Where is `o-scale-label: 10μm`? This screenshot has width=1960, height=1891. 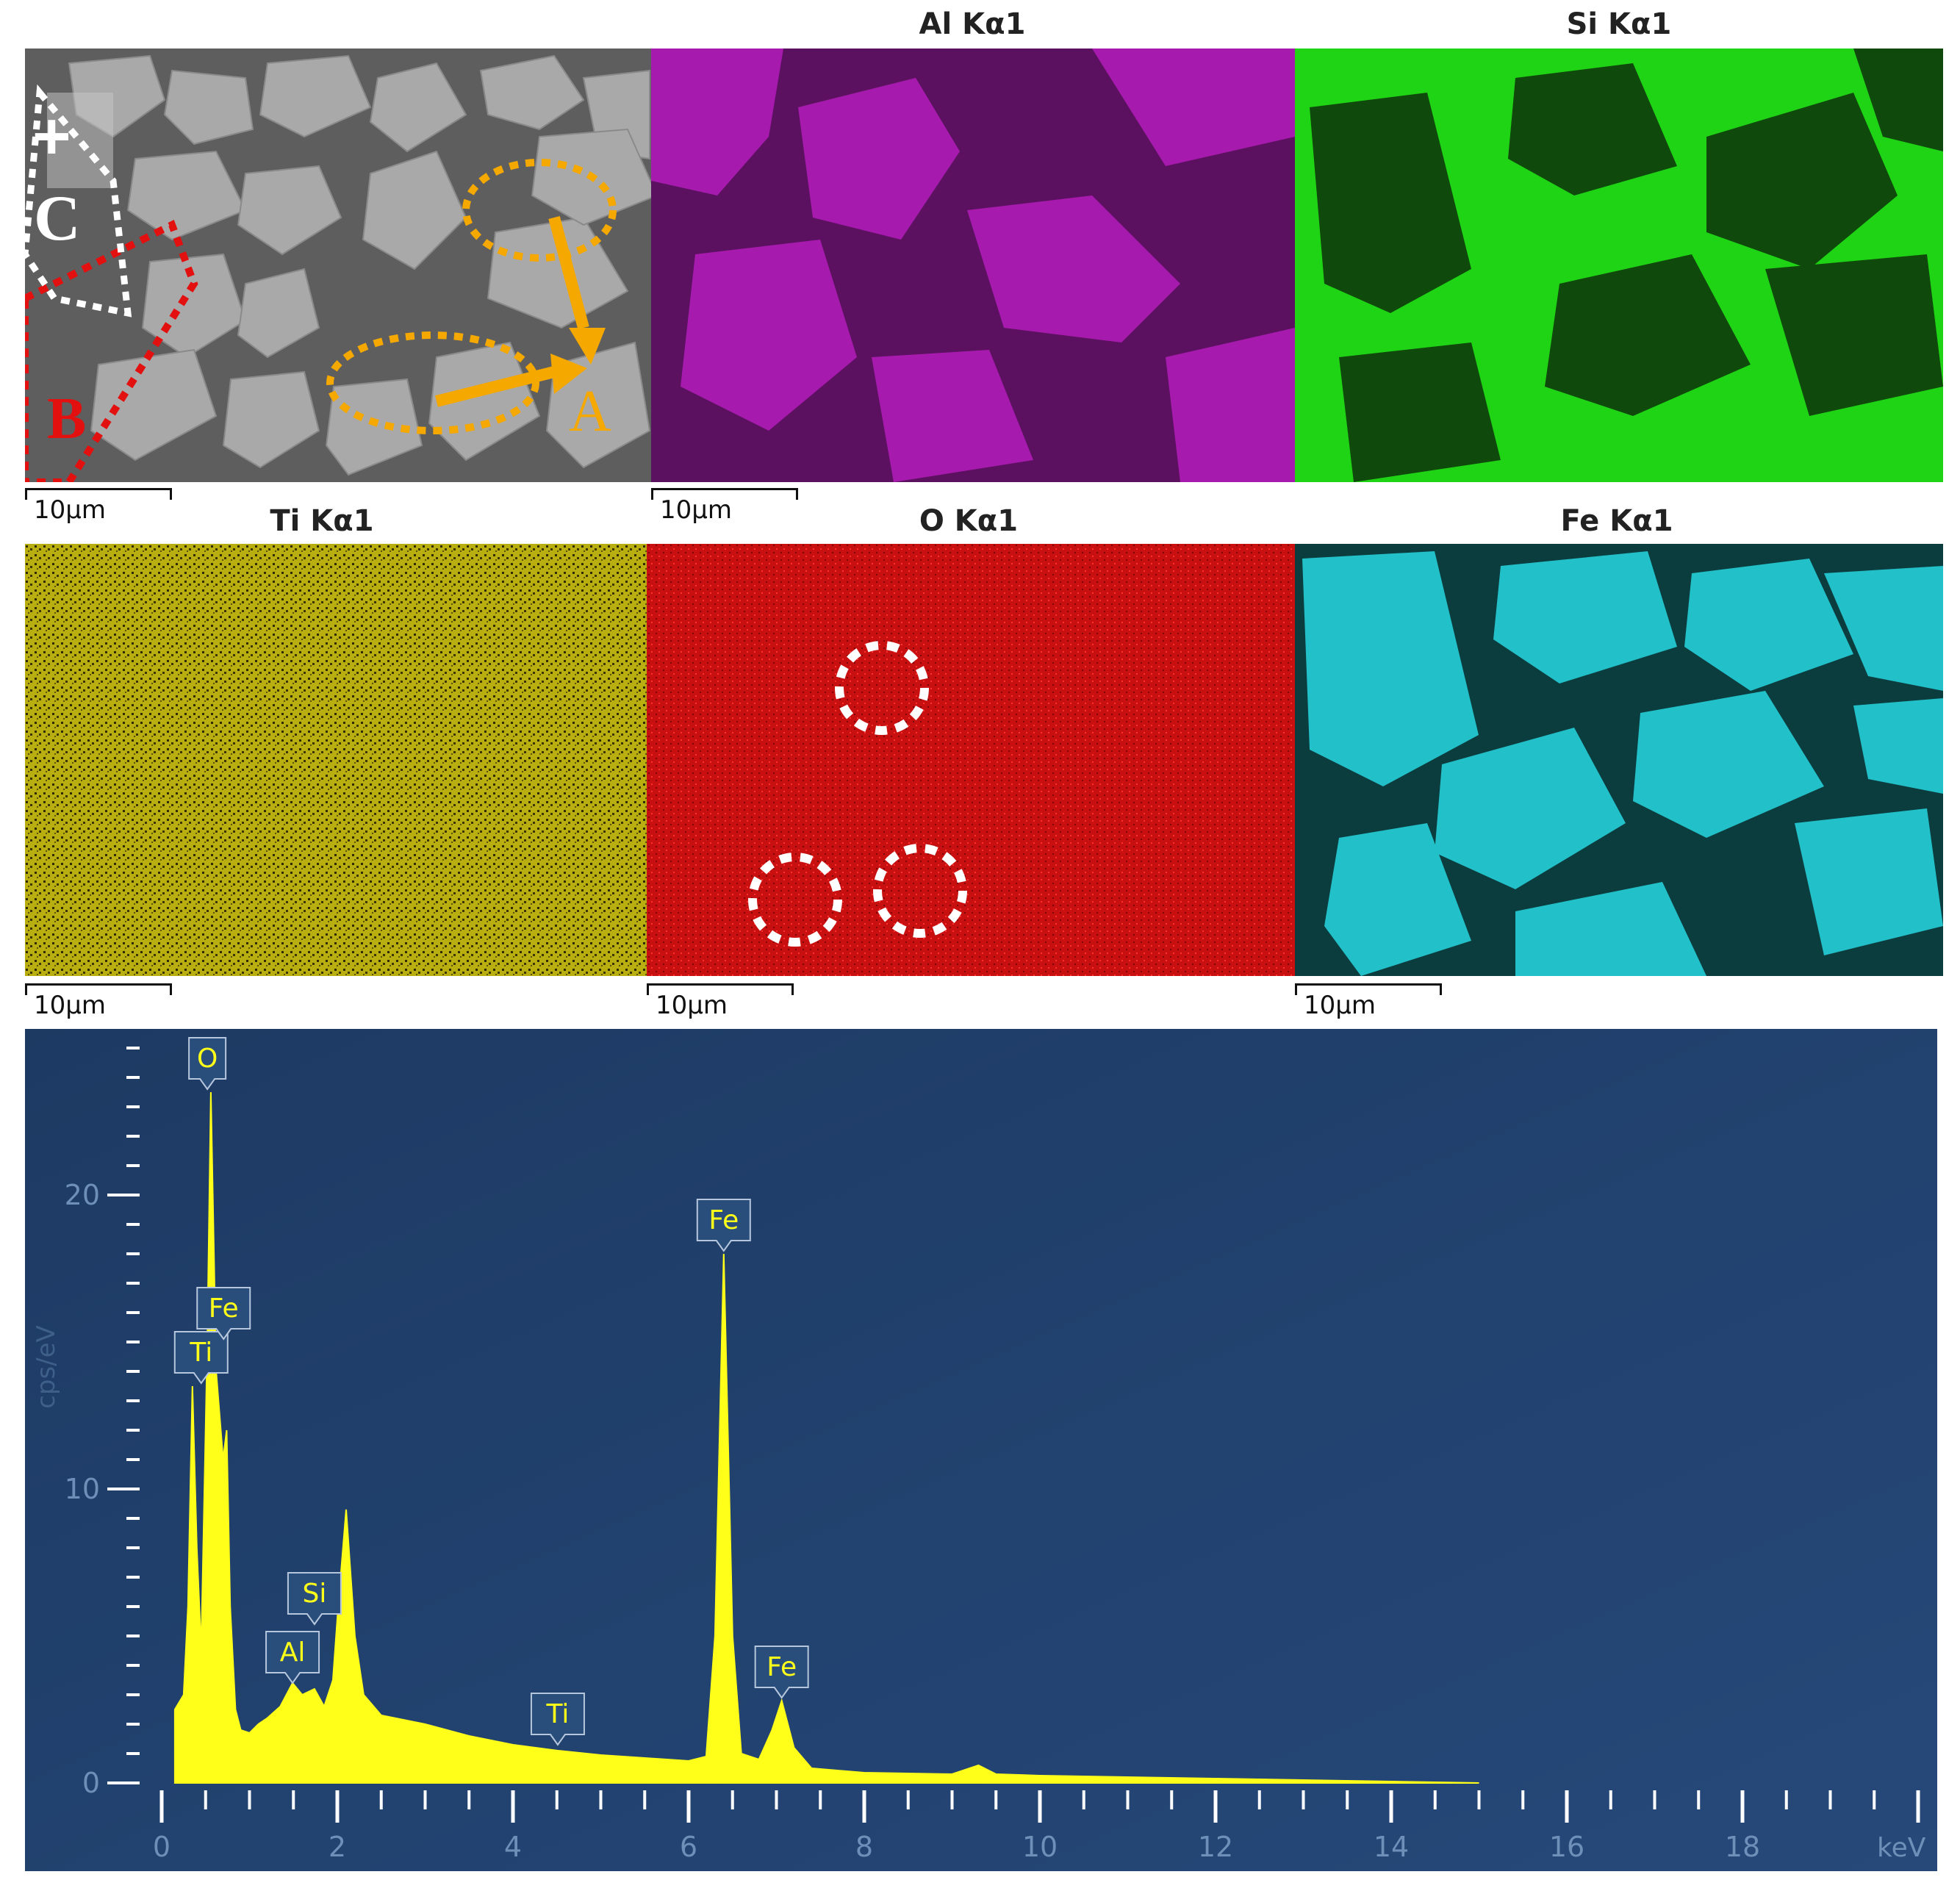 o-scale-label: 10μm is located at coordinates (692, 1005).